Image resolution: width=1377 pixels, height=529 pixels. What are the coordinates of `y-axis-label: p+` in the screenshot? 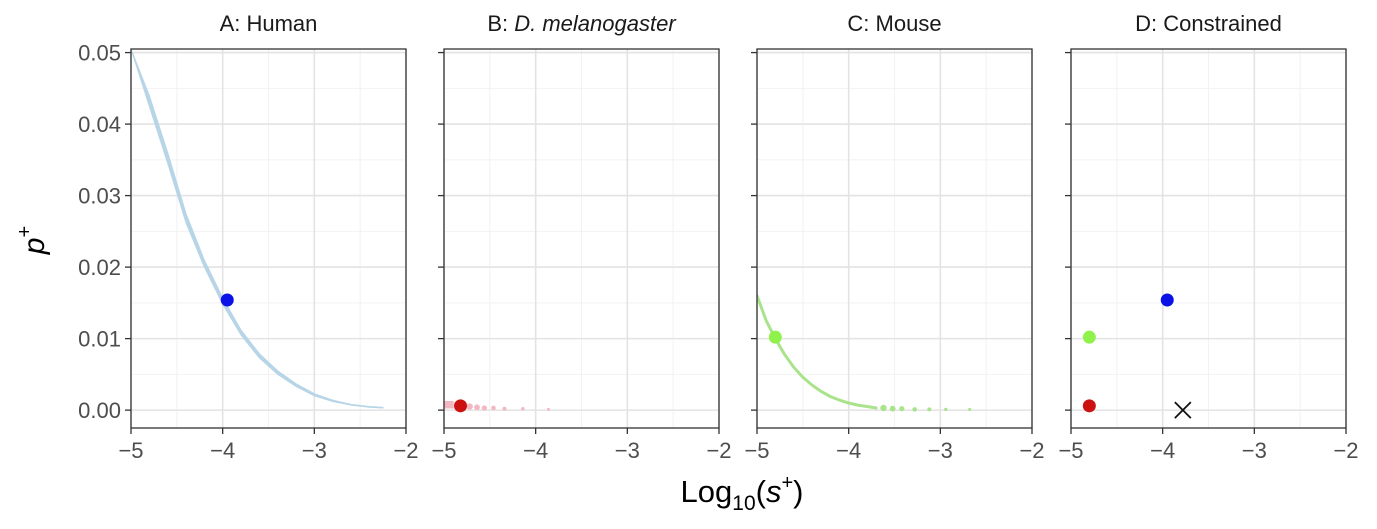 It's located at (32, 240).